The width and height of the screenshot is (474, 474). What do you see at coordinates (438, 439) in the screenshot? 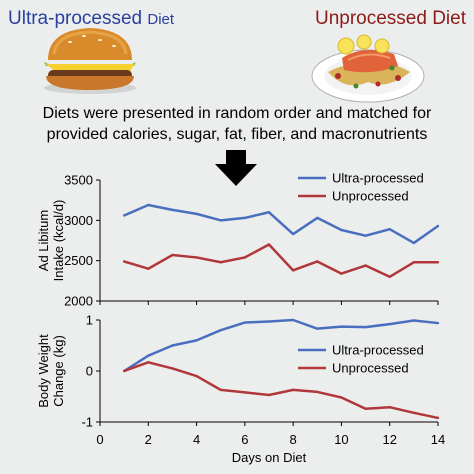
I see `x-tick-label: 14` at bounding box center [438, 439].